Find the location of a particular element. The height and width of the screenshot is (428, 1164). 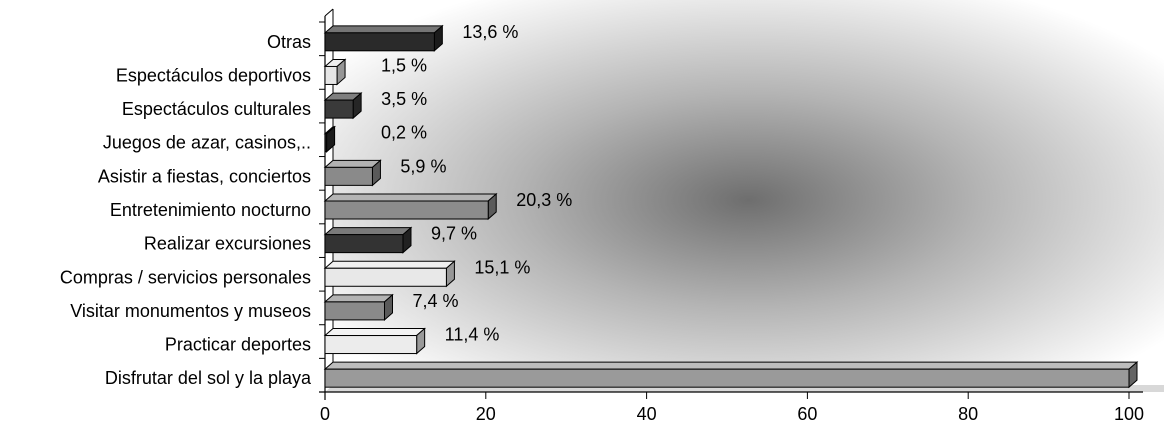

category-label: Entretenimiento nocturno is located at coordinates (210, 210).